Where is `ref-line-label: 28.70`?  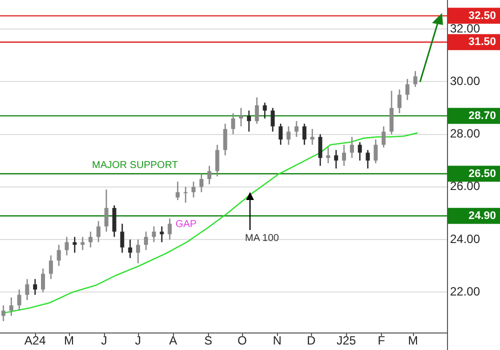
ref-line-label: 28.70 is located at coordinates (482, 116).